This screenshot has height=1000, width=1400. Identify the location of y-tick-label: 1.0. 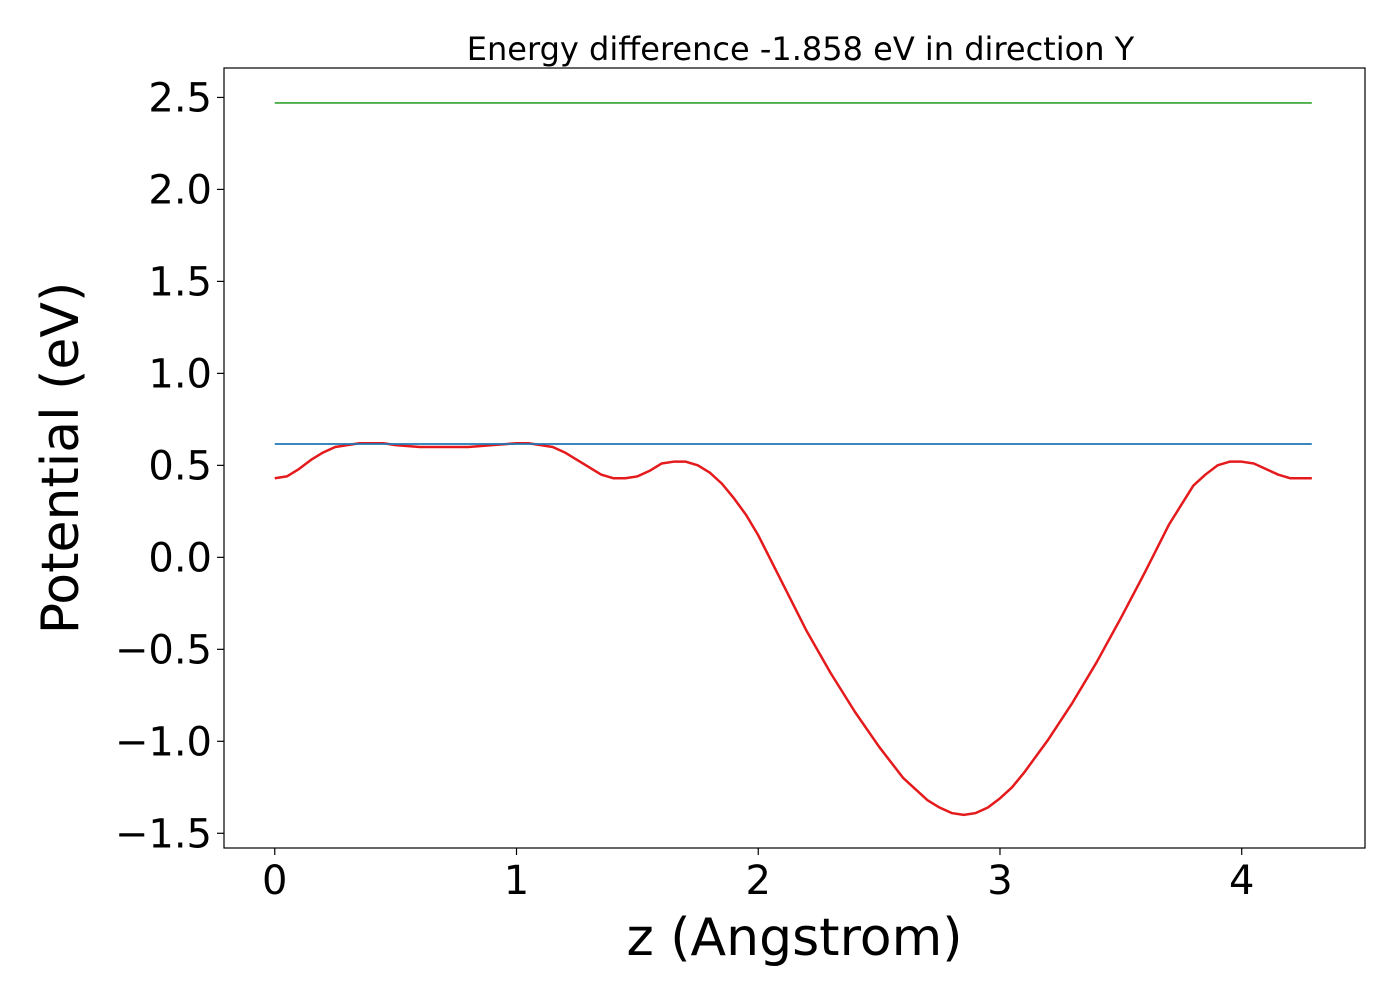
(180, 374).